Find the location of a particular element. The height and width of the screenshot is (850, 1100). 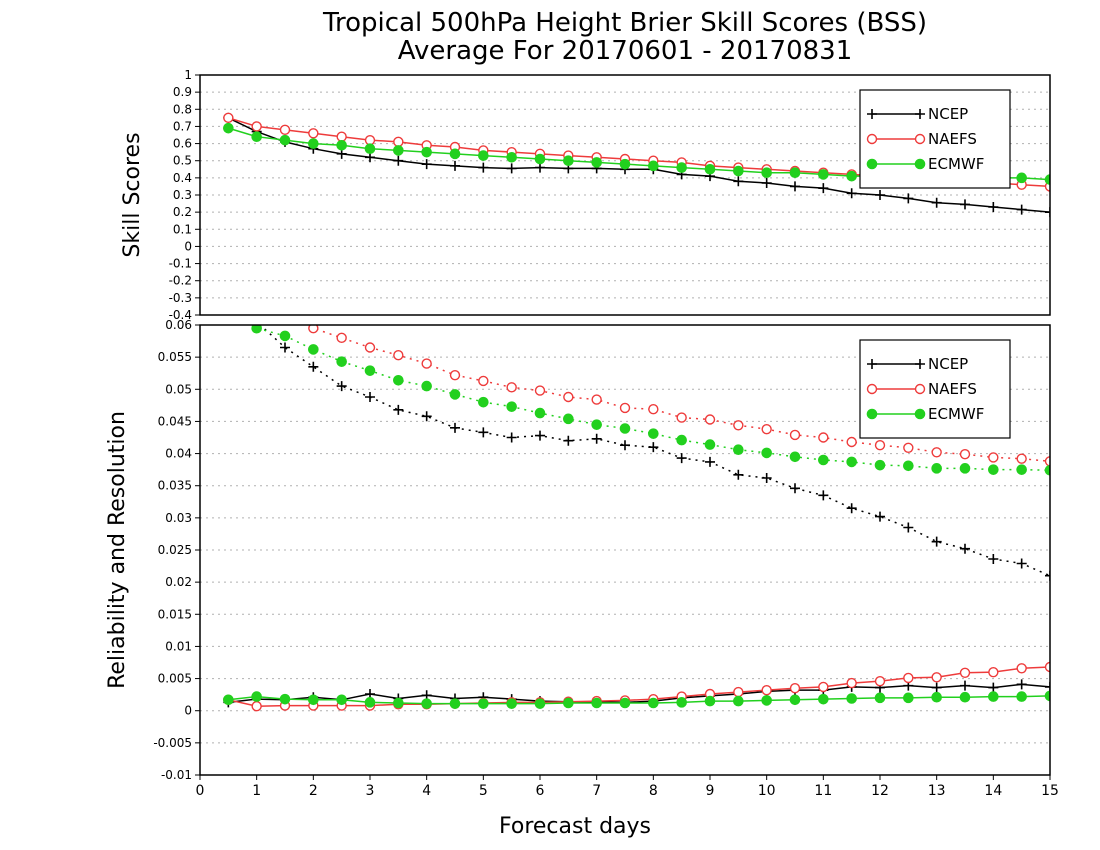

panel2-x-tick-label: 11 is located at coordinates (823, 791).